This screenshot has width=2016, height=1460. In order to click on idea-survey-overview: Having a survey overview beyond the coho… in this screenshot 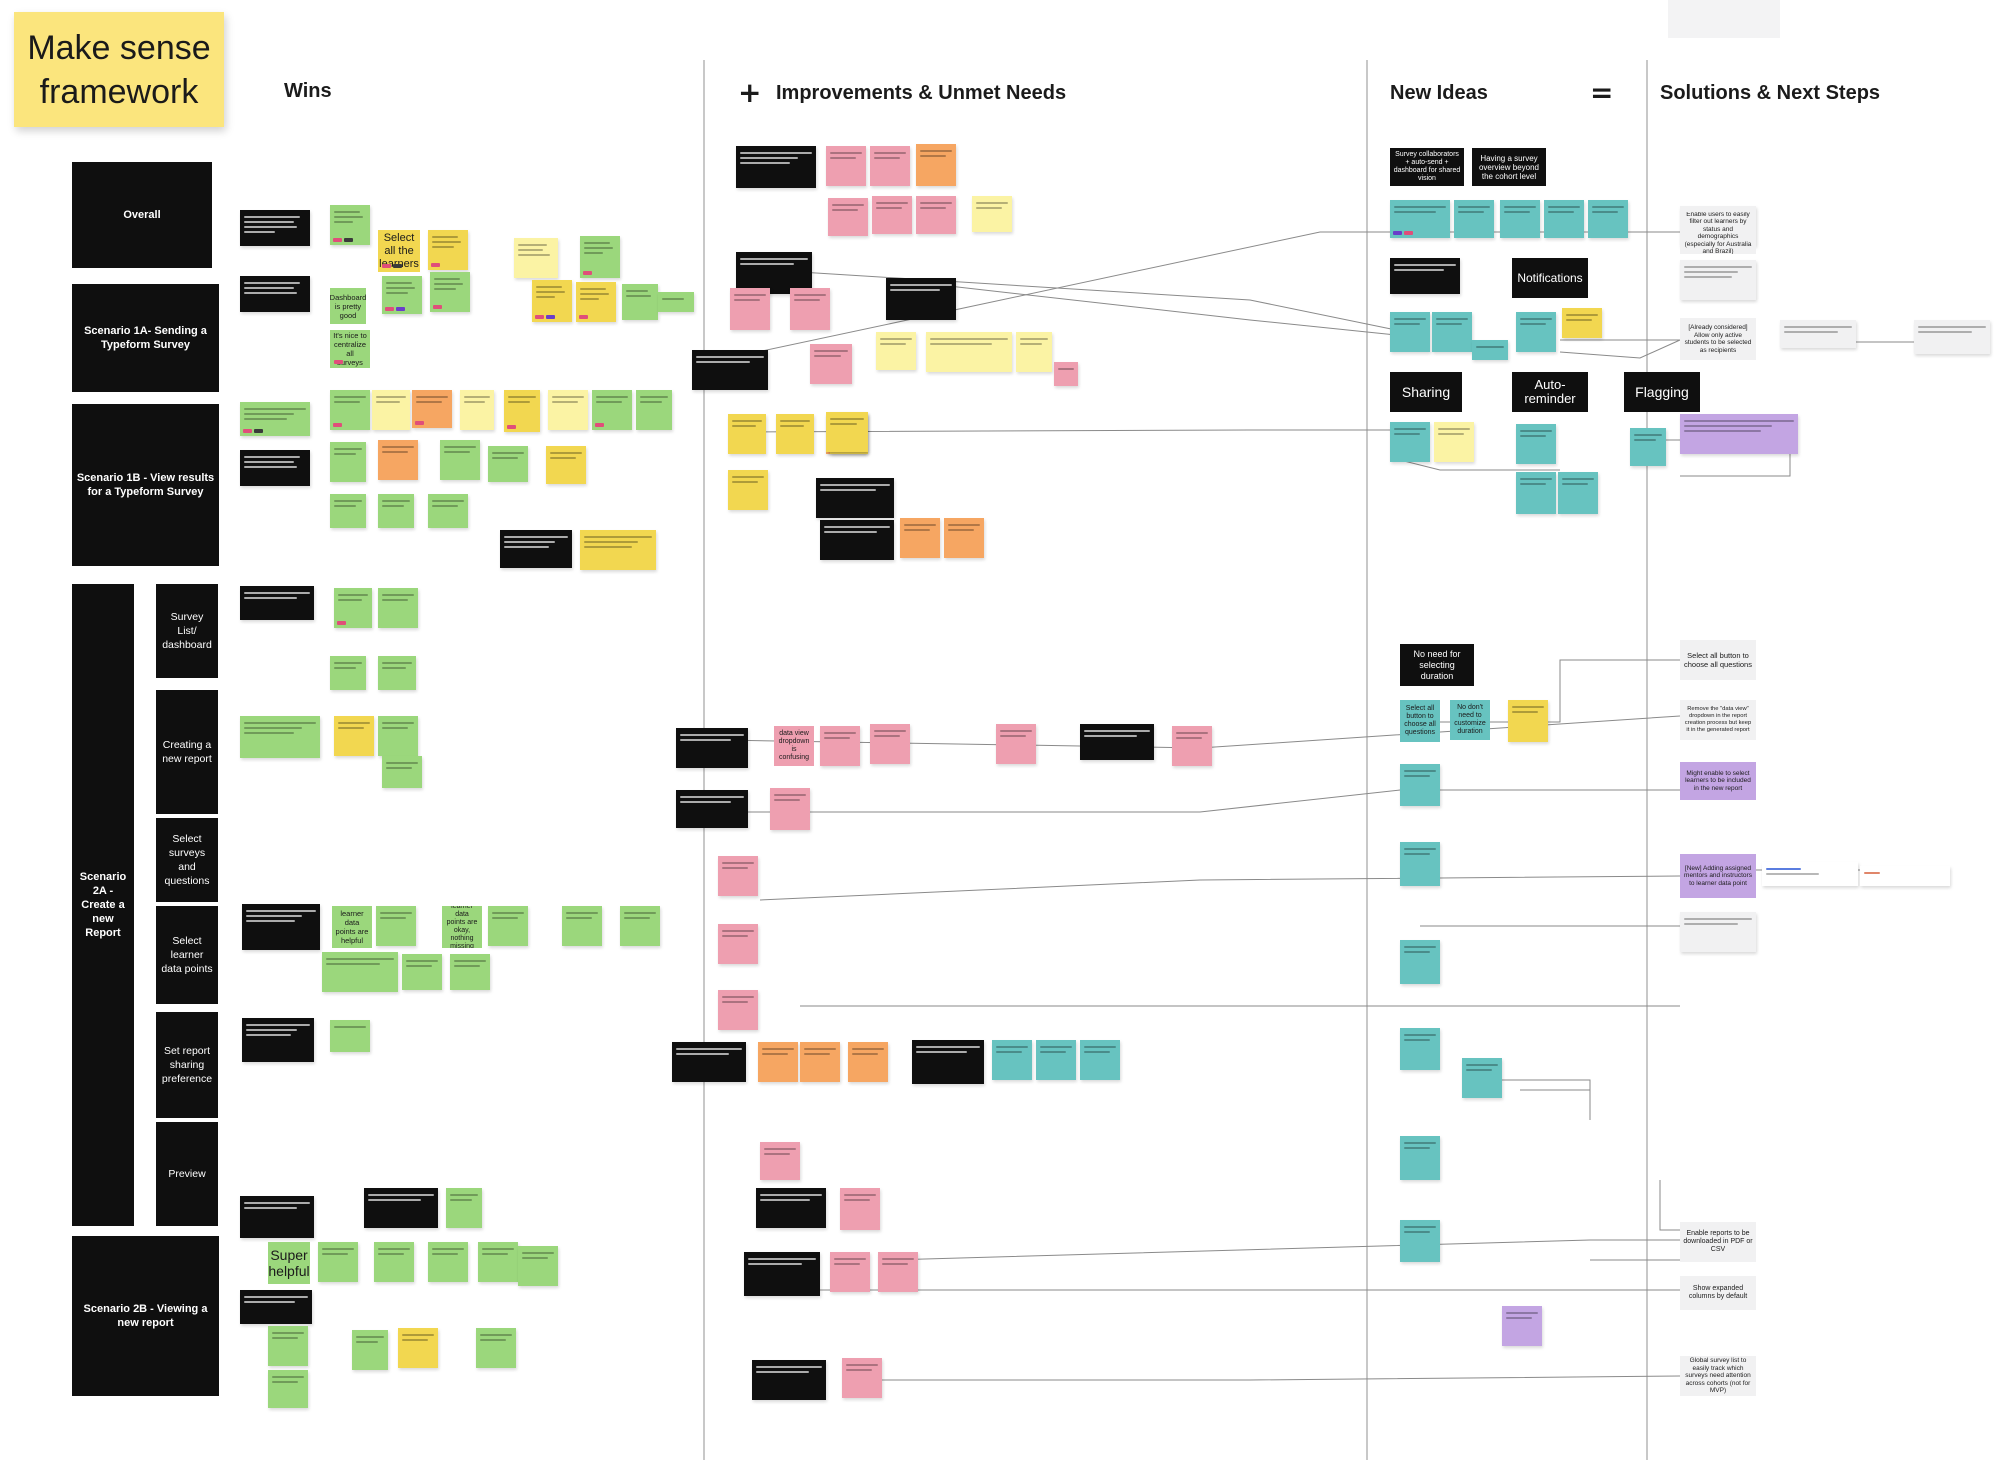, I will do `click(1509, 167)`.